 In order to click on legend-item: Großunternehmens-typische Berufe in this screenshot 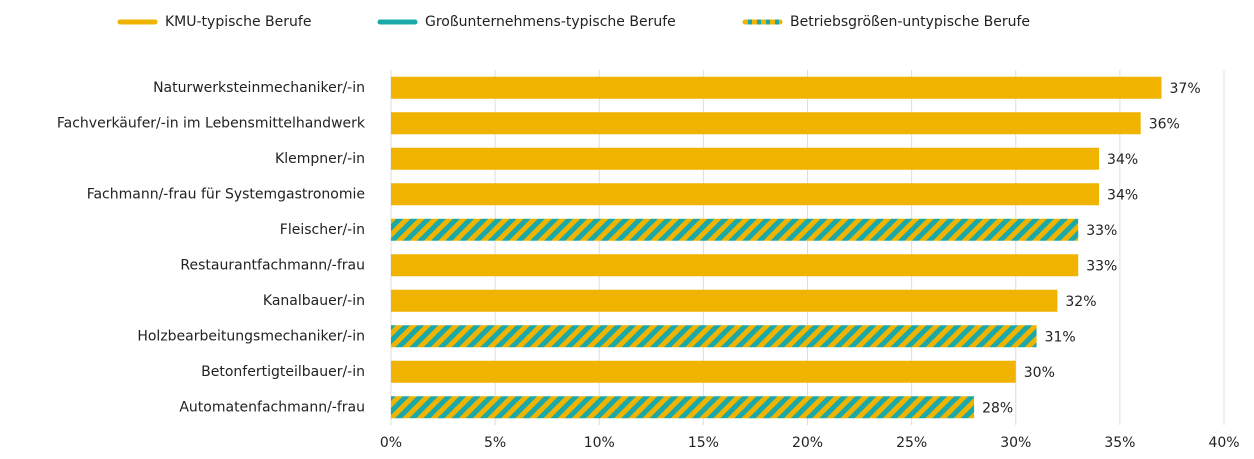, I will do `click(526, 22)`.